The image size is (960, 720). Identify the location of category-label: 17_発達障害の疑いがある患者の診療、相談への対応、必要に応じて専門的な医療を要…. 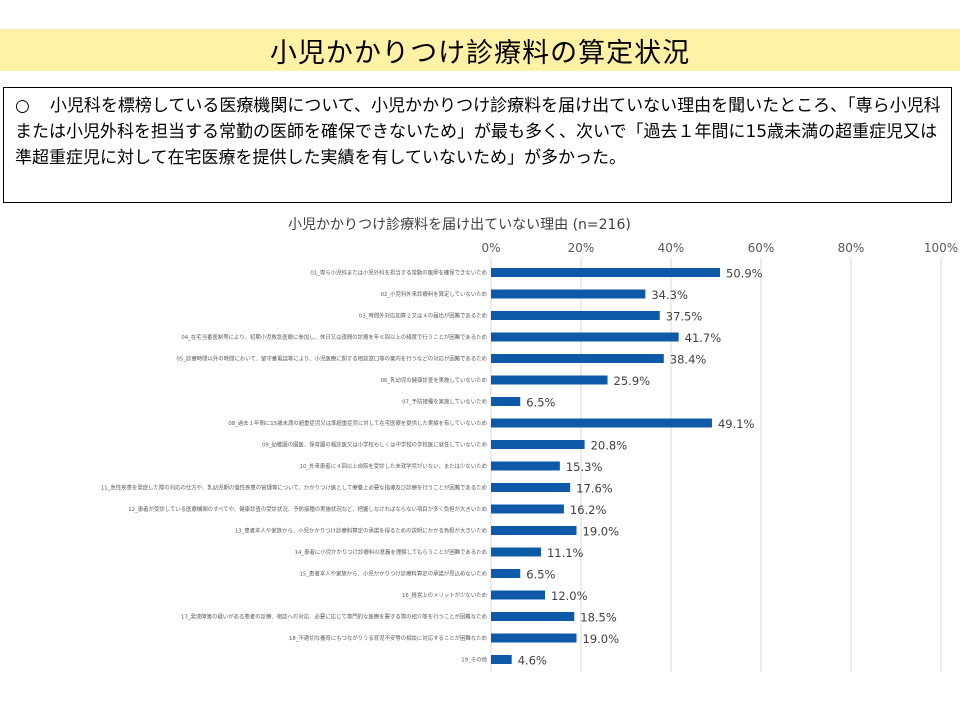
(334, 617).